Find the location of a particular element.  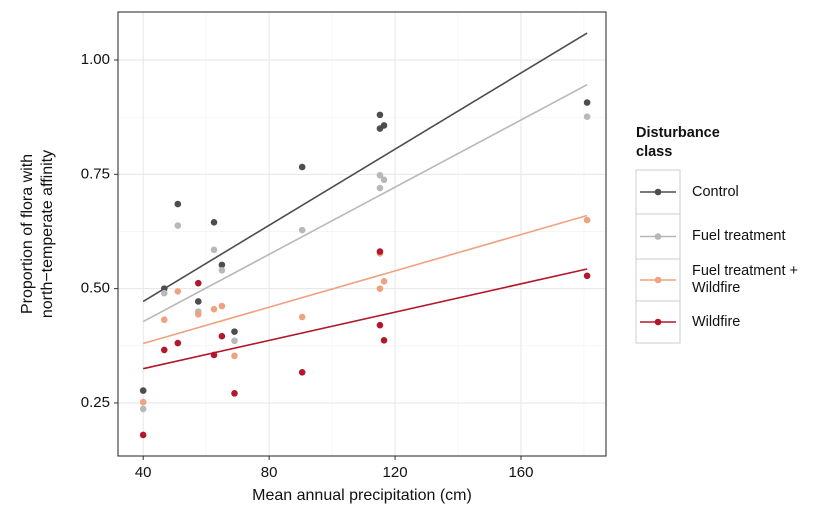

x-tick-label: 80 is located at coordinates (269, 472).